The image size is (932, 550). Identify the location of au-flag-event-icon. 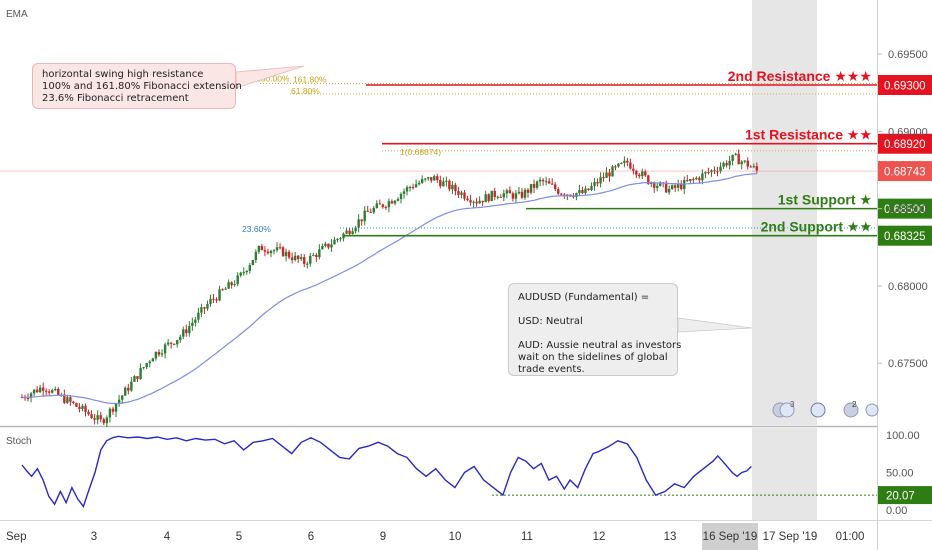
(787, 410).